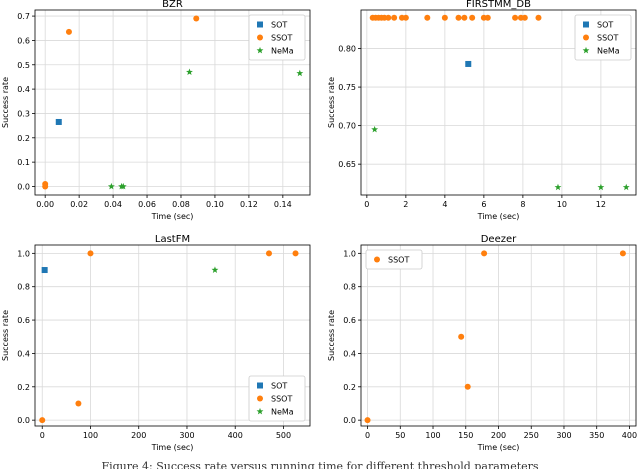  I want to click on x-tick-label: 250, so click(531, 435).